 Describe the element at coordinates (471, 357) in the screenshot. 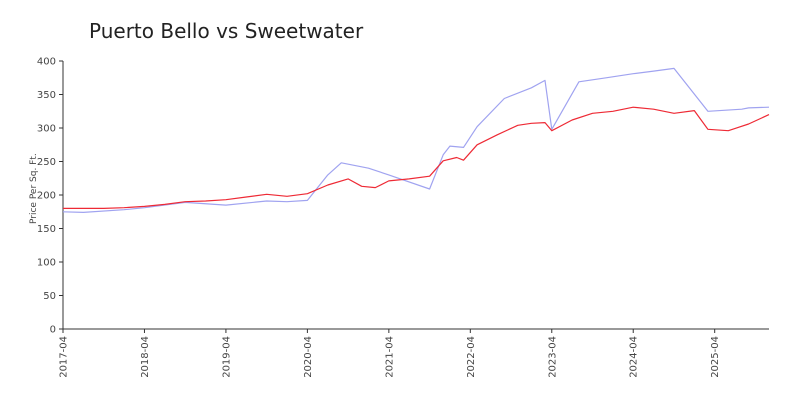

I see `x-tick-label: 2022-04` at that location.